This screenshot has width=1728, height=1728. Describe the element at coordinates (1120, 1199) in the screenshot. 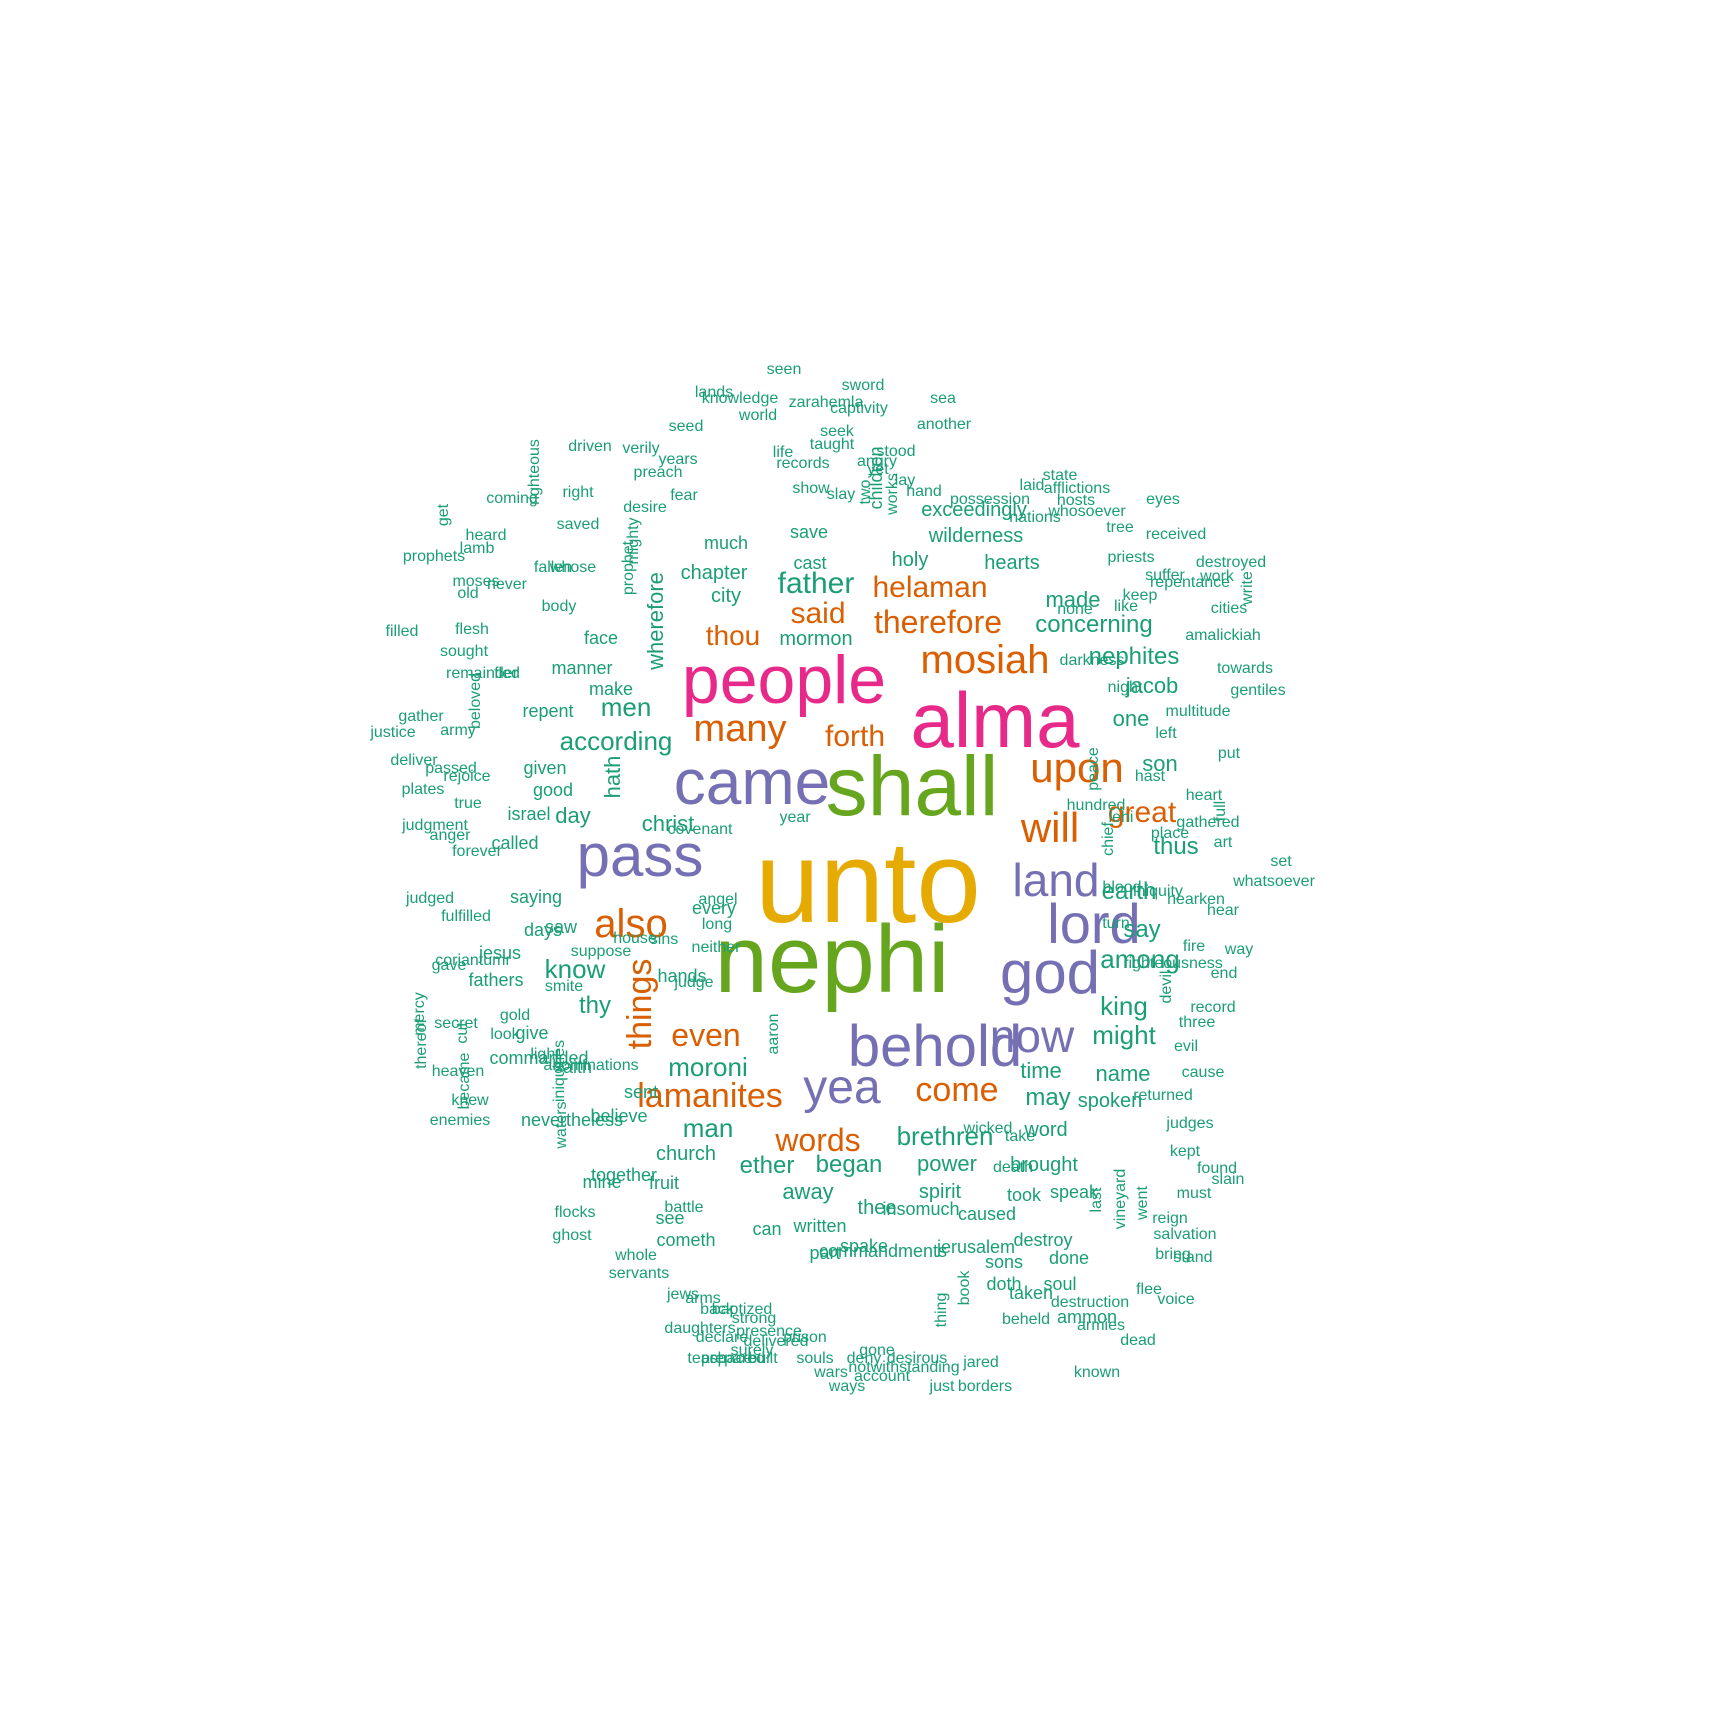

I see `cloud-word-vineyard: vineyard` at that location.